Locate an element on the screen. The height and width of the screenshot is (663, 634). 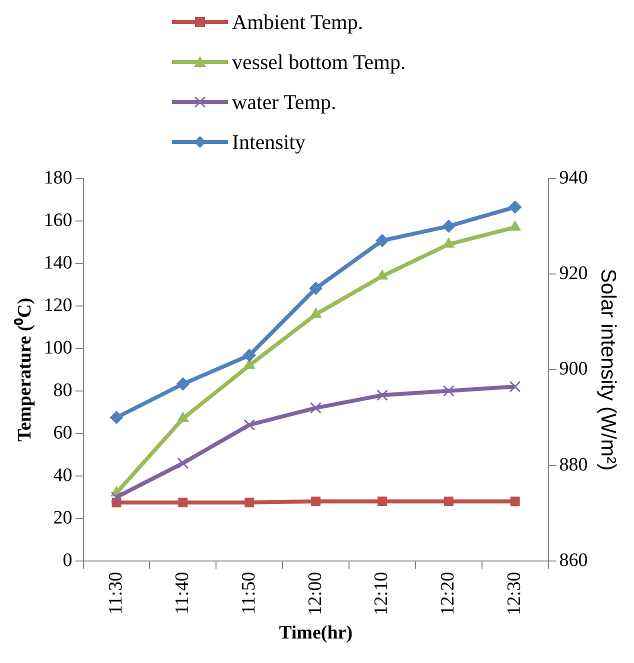
y-tick-label: 100 is located at coordinates (58, 347).